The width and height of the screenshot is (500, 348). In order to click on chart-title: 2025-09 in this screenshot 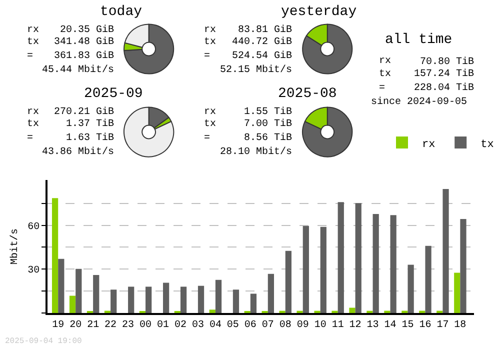, I will do `click(113, 94)`.